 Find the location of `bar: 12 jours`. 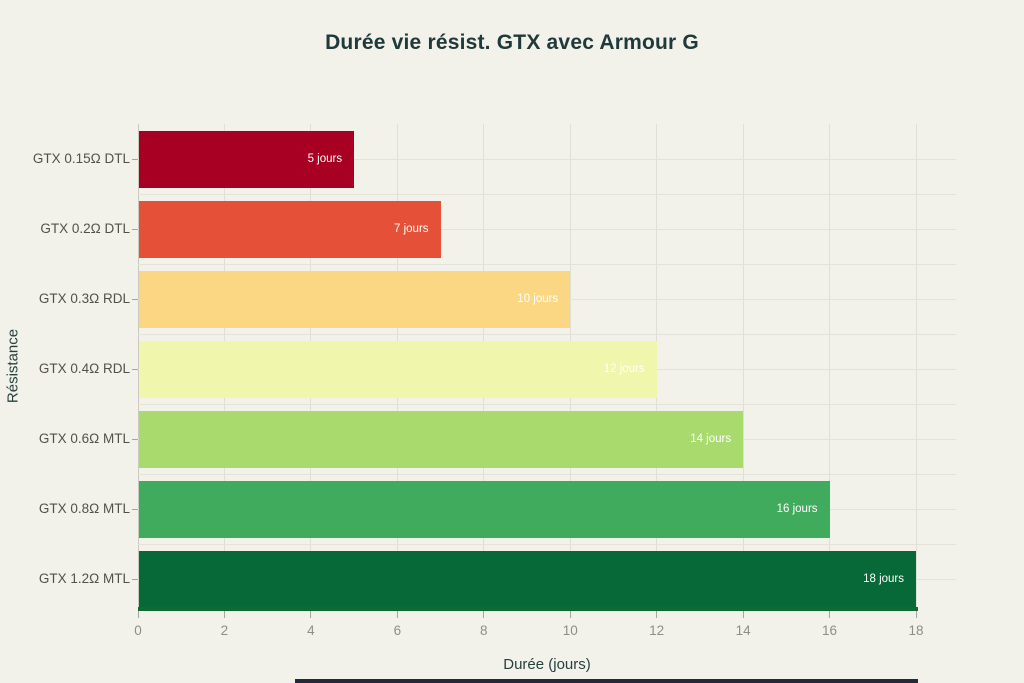

bar: 12 jours is located at coordinates (398, 369).